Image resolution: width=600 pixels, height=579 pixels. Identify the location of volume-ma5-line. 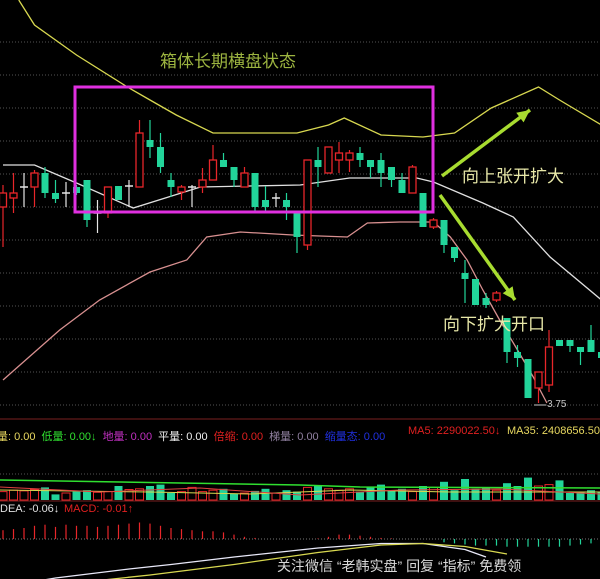
(300, 491).